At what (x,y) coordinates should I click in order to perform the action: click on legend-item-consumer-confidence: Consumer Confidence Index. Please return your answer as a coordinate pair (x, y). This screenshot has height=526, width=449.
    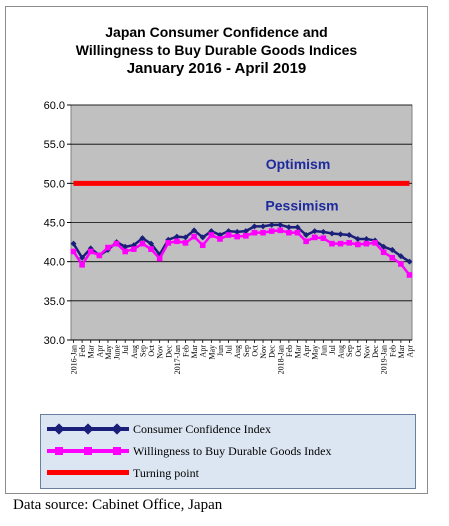
    Looking at the image, I should click on (159, 429).